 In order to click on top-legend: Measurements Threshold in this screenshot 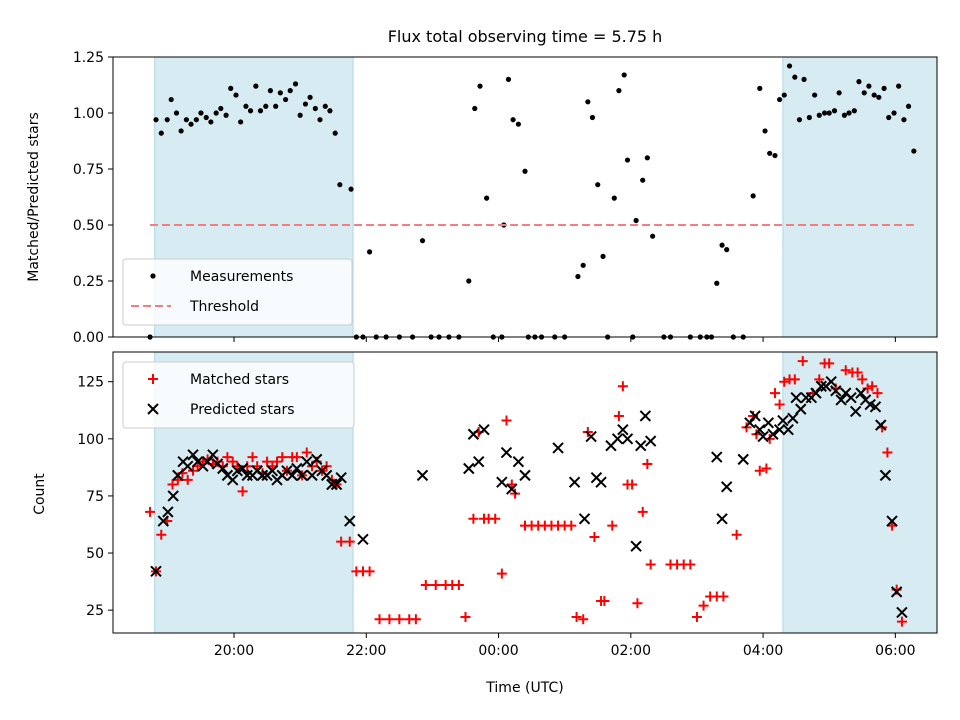, I will do `click(237, 292)`.